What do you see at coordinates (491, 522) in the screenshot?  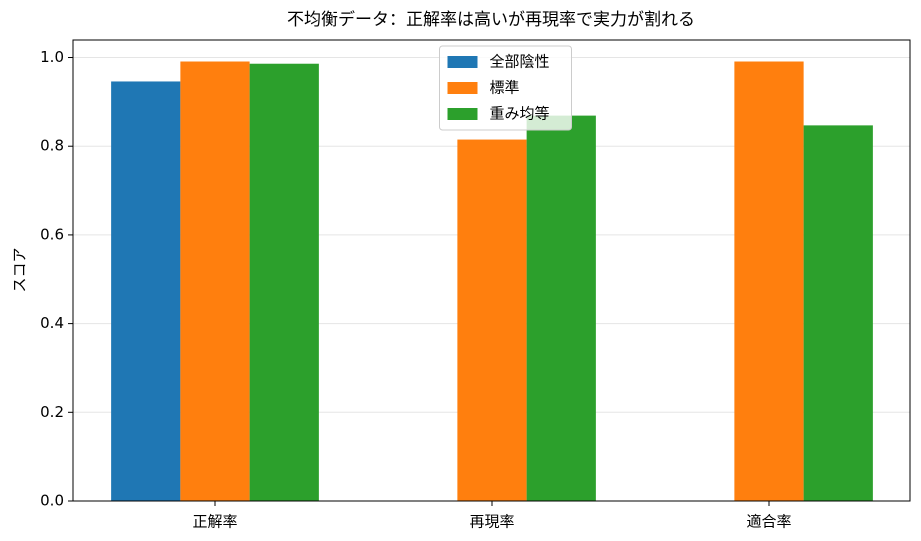 I see `x-tick-label: 再現率` at bounding box center [491, 522].